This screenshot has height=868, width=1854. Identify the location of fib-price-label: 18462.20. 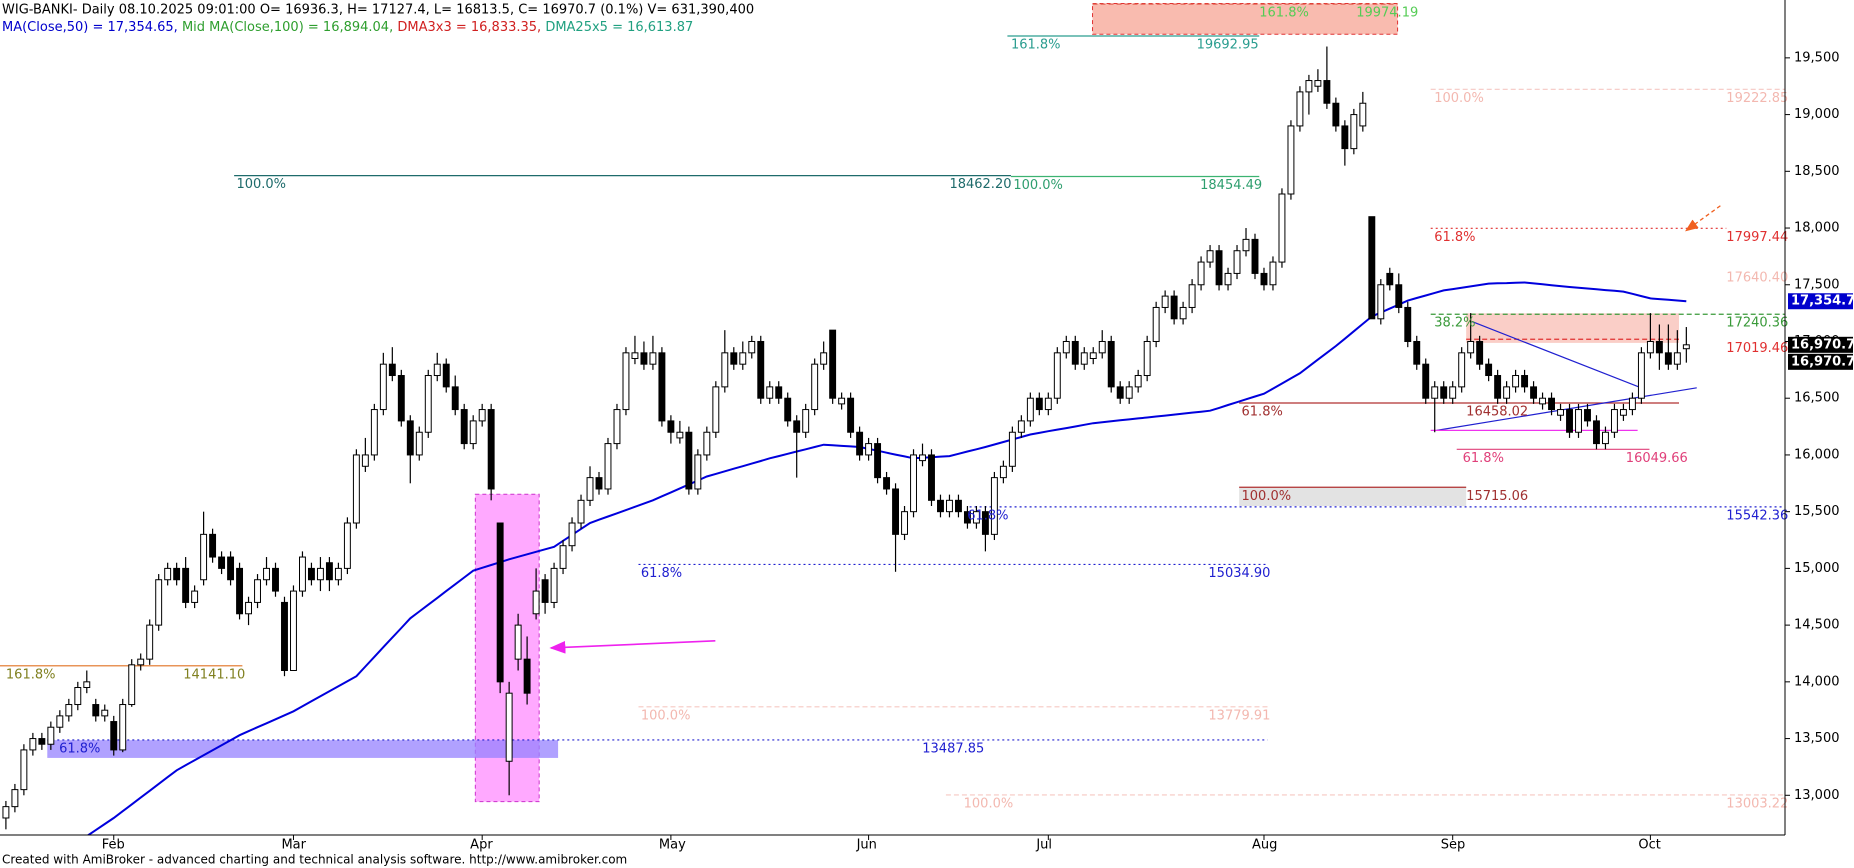
(980, 184).